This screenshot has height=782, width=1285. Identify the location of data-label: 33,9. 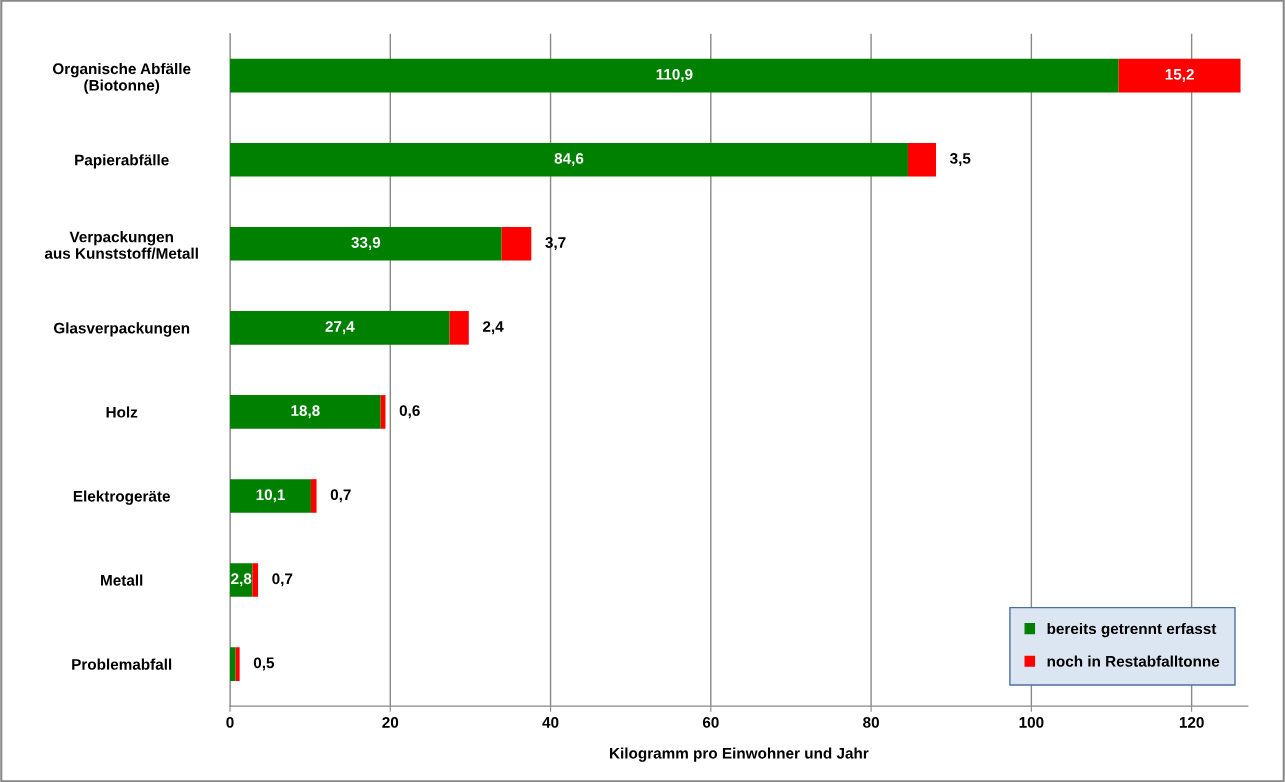
(366, 244).